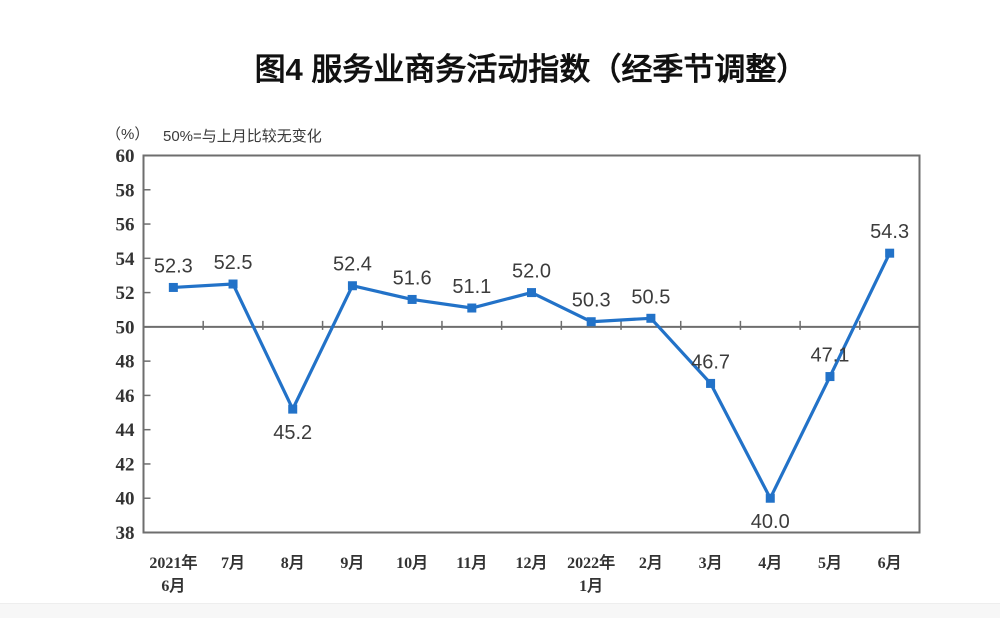 This screenshot has height=618, width=1000. Describe the element at coordinates (591, 301) in the screenshot. I see `data-label: 50.3` at that location.